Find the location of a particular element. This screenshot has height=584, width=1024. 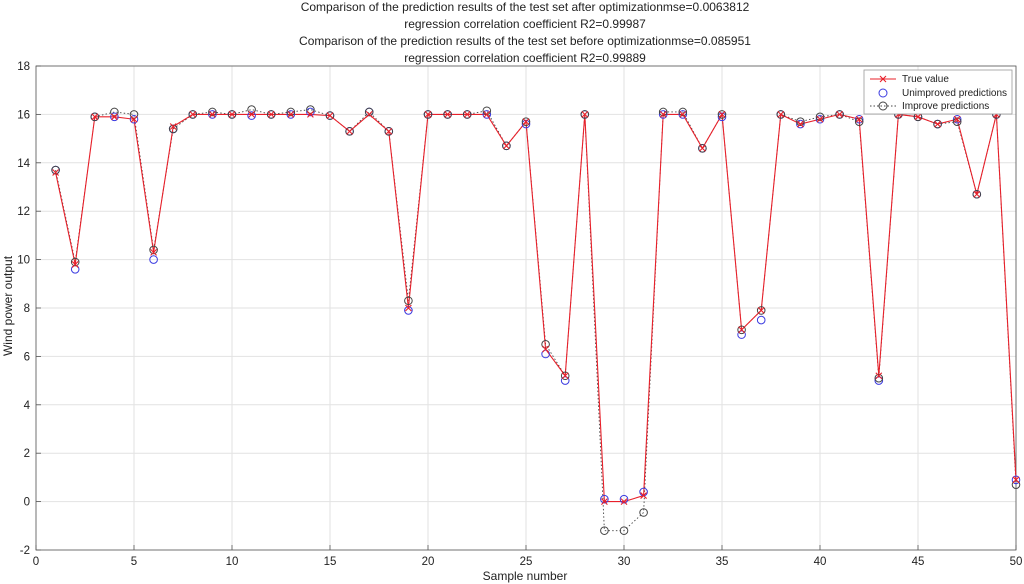

legend-entry-unimproved: Unimproved predictions is located at coordinates (942, 93).